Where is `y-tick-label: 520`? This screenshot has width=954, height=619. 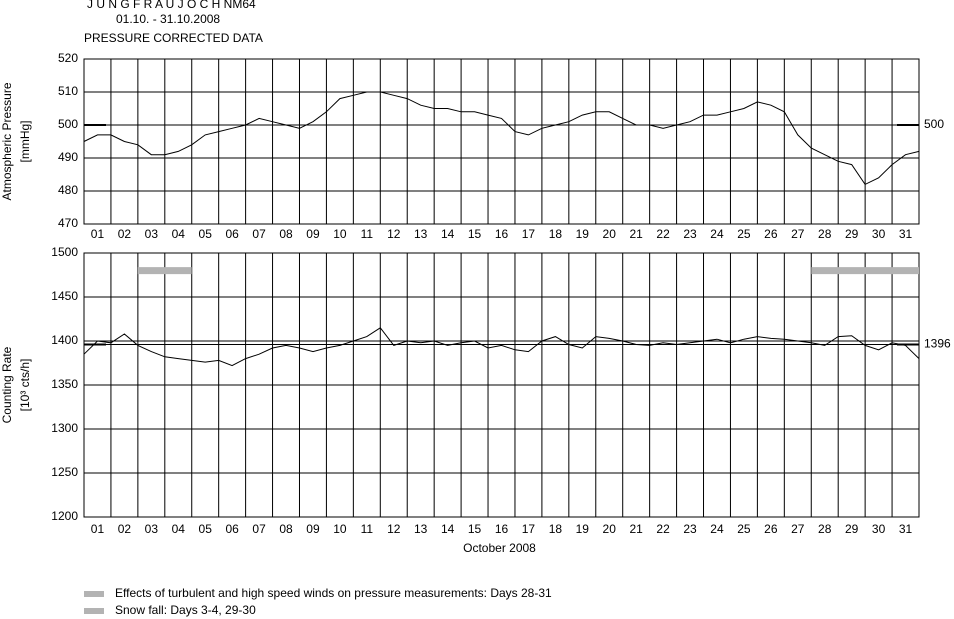 y-tick-label: 520 is located at coordinates (68, 58).